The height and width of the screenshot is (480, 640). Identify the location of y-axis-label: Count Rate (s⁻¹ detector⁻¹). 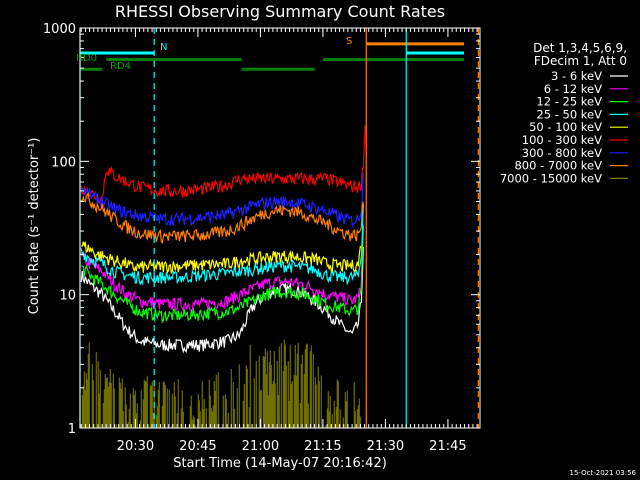
(34, 226).